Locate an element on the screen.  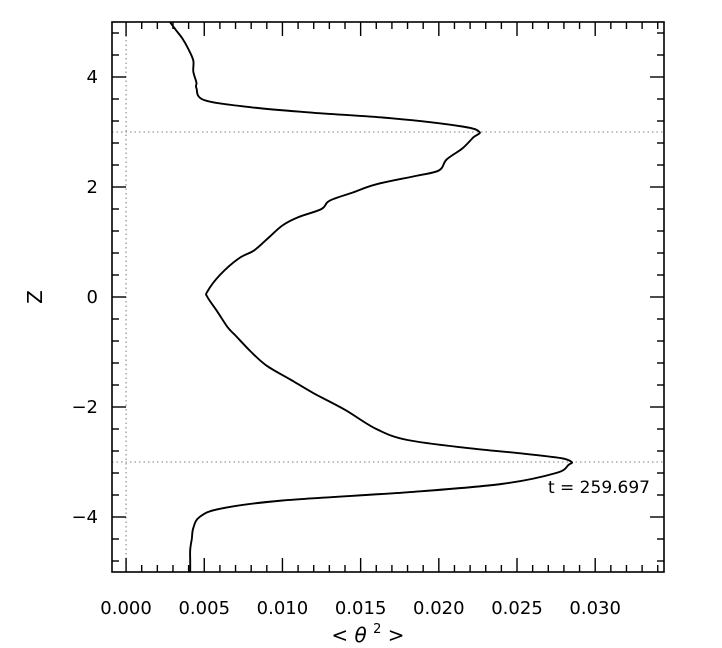
time-annotation: t = 259.697 is located at coordinates (599, 488).